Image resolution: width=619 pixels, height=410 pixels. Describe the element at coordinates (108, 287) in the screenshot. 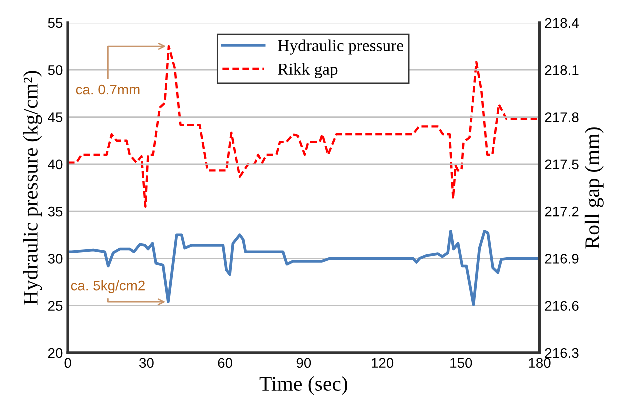

I see `annotation: ca. 5kg/cm2` at that location.